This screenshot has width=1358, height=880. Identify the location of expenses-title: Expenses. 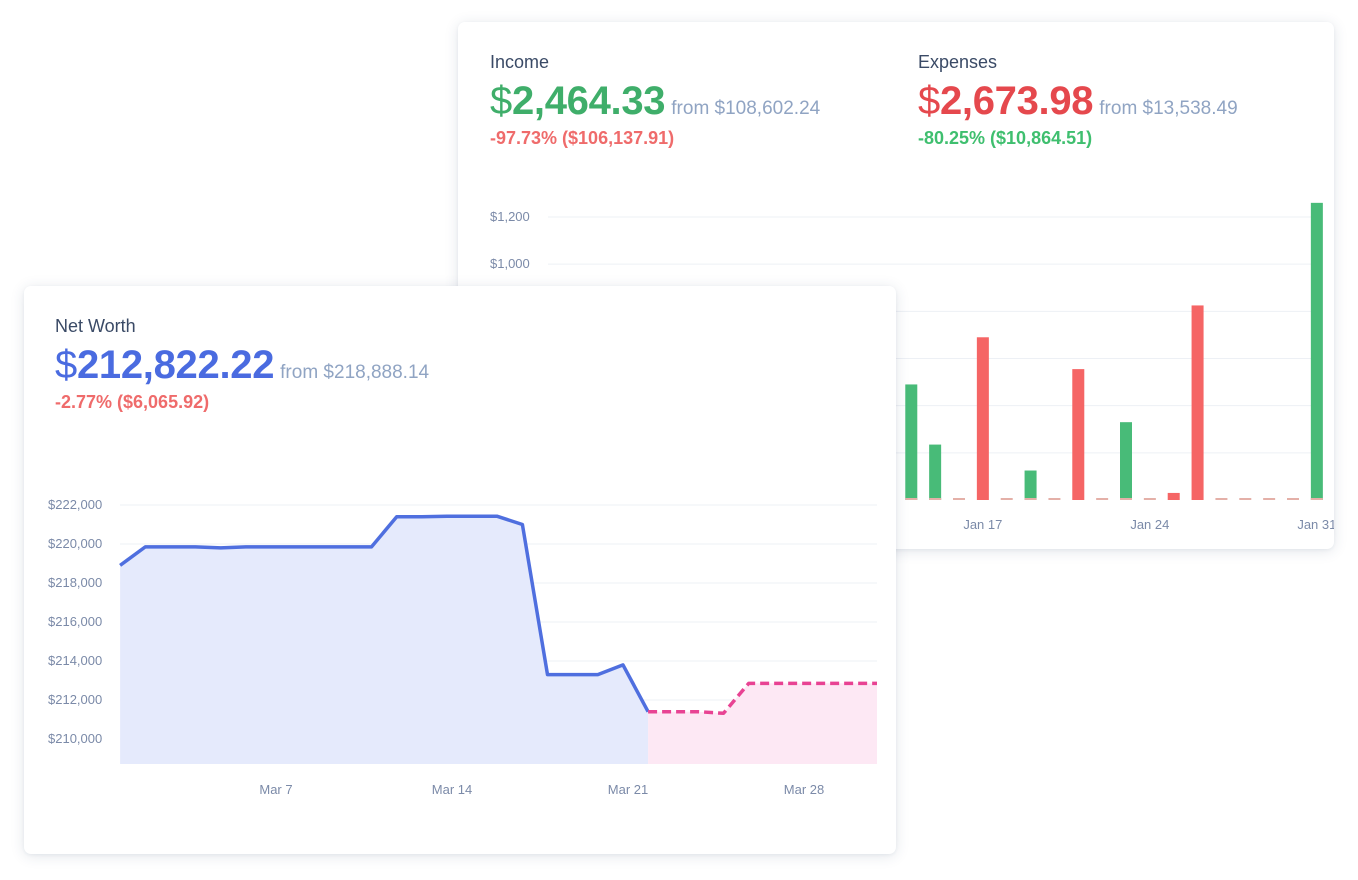
(958, 62).